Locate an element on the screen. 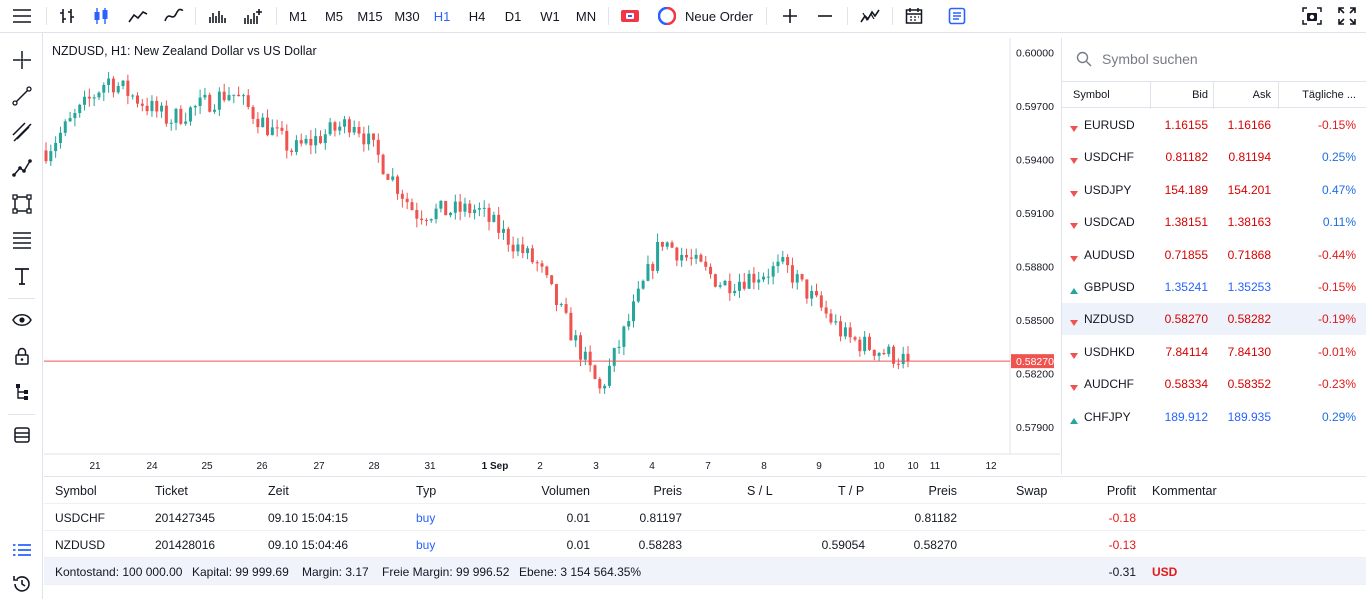  watchlist-row: USDCHF 0.81182 0.81194 0.25% is located at coordinates (1214, 157).